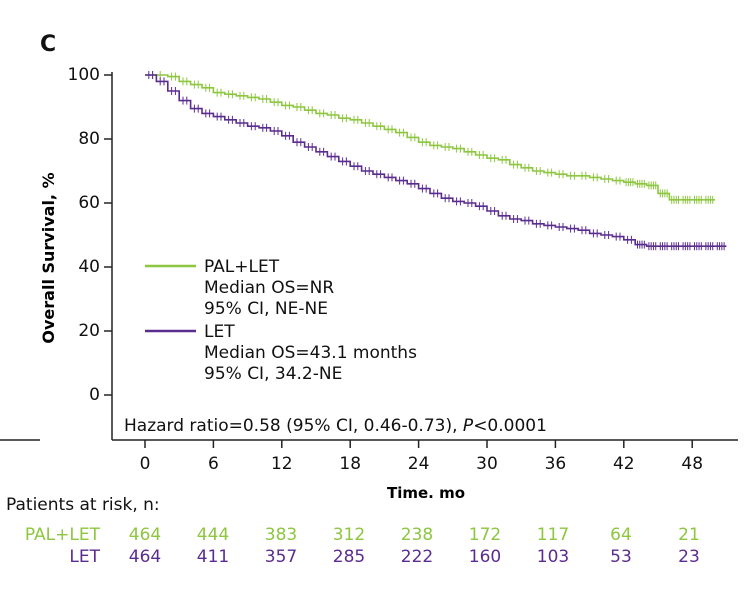 The width and height of the screenshot is (746, 610). What do you see at coordinates (63, 535) in the screenshot?
I see `risk-row-label: PAL+LET` at bounding box center [63, 535].